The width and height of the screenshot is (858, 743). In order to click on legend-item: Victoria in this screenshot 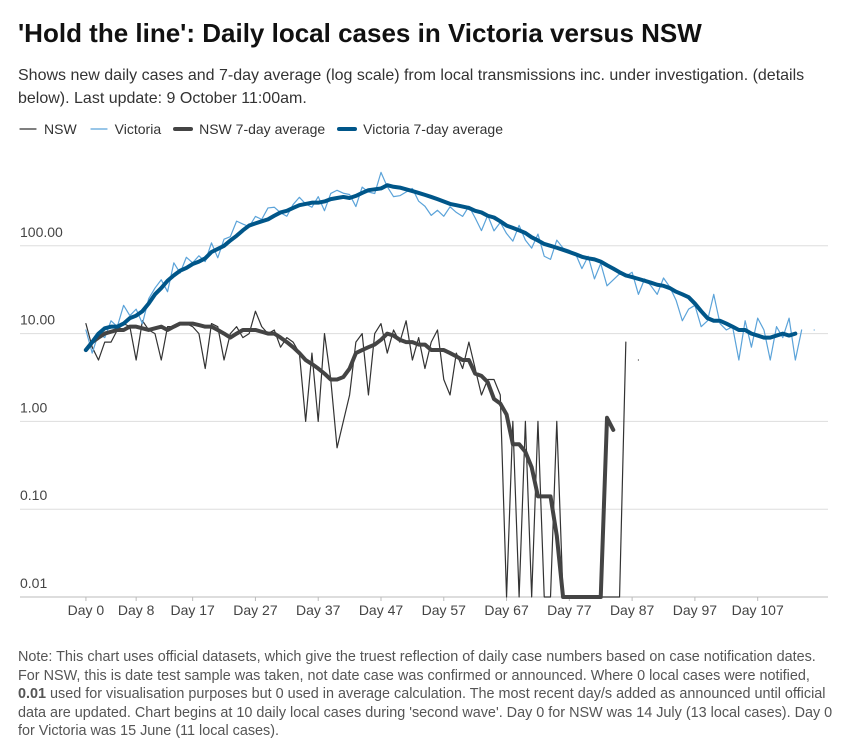, I will do `click(125, 129)`.